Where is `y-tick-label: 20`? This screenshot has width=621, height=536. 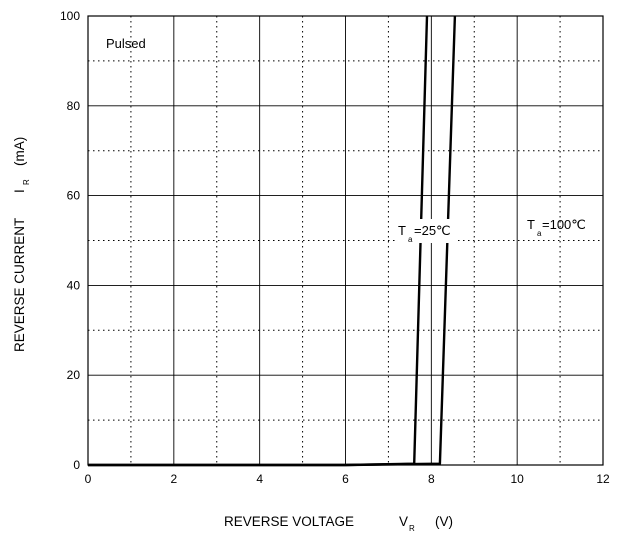 y-tick-label: 20 is located at coordinates (74, 375).